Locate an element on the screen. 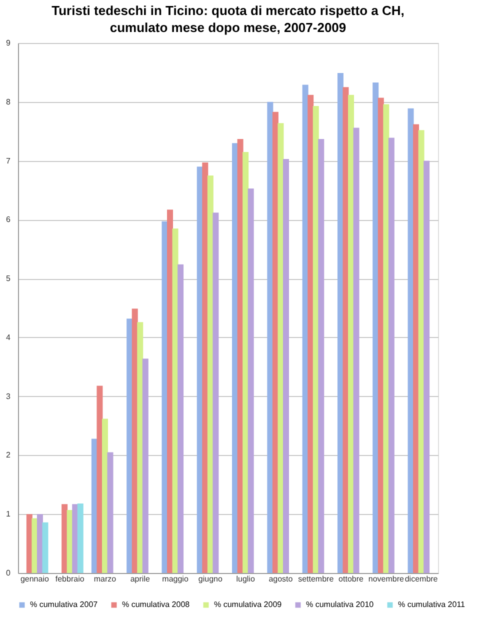 Image resolution: width=480 pixels, height=627 pixels. x-tick-label: agosto is located at coordinates (281, 579).